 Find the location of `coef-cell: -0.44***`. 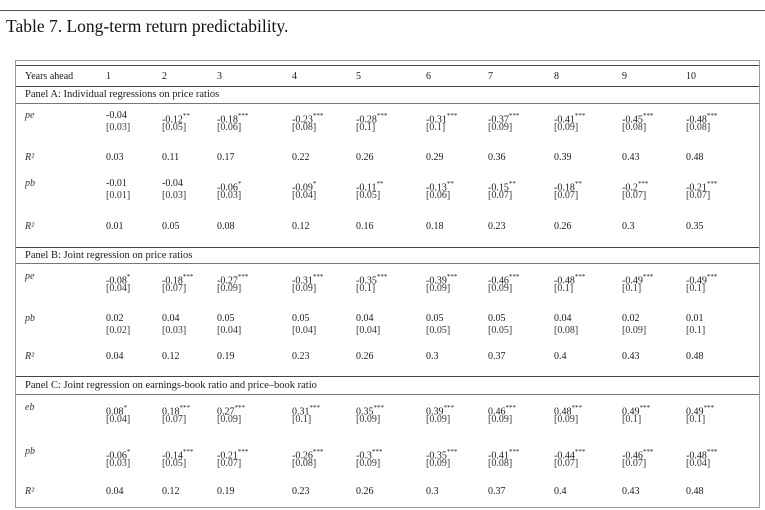

coef-cell: -0.44*** is located at coordinates (570, 455).